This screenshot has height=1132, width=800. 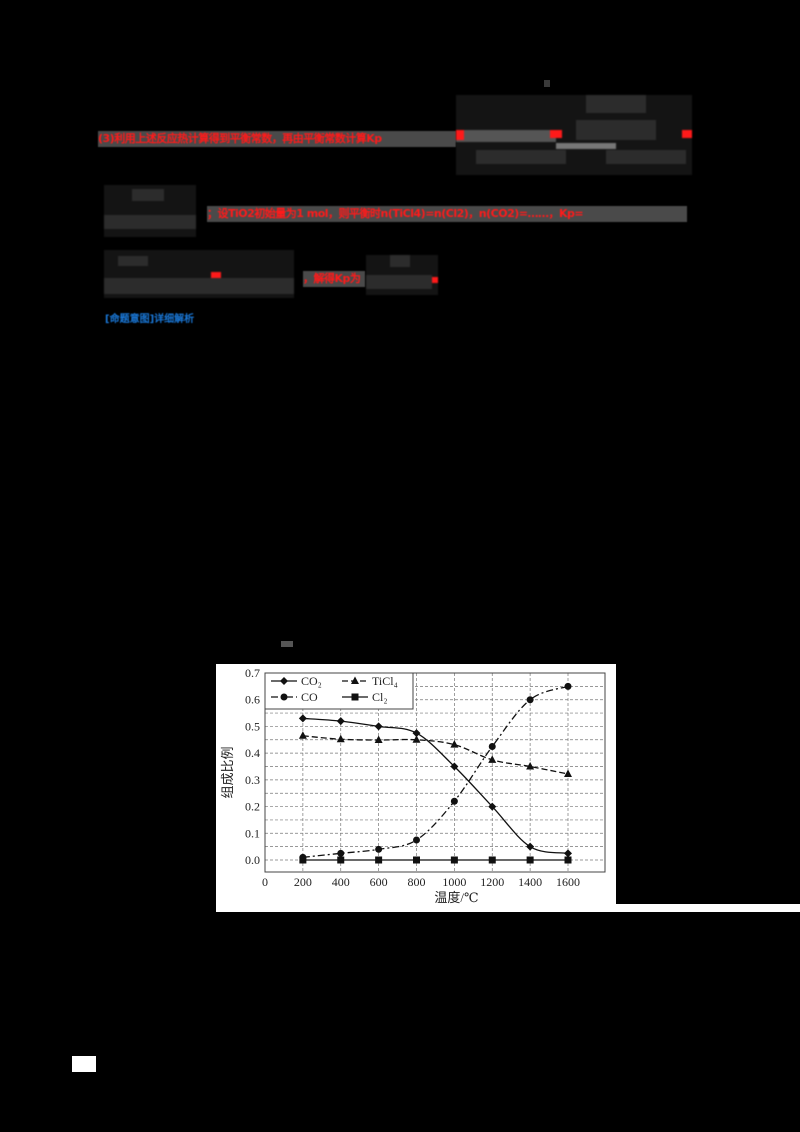 I want to click on white-strip, so click(x=708, y=908).